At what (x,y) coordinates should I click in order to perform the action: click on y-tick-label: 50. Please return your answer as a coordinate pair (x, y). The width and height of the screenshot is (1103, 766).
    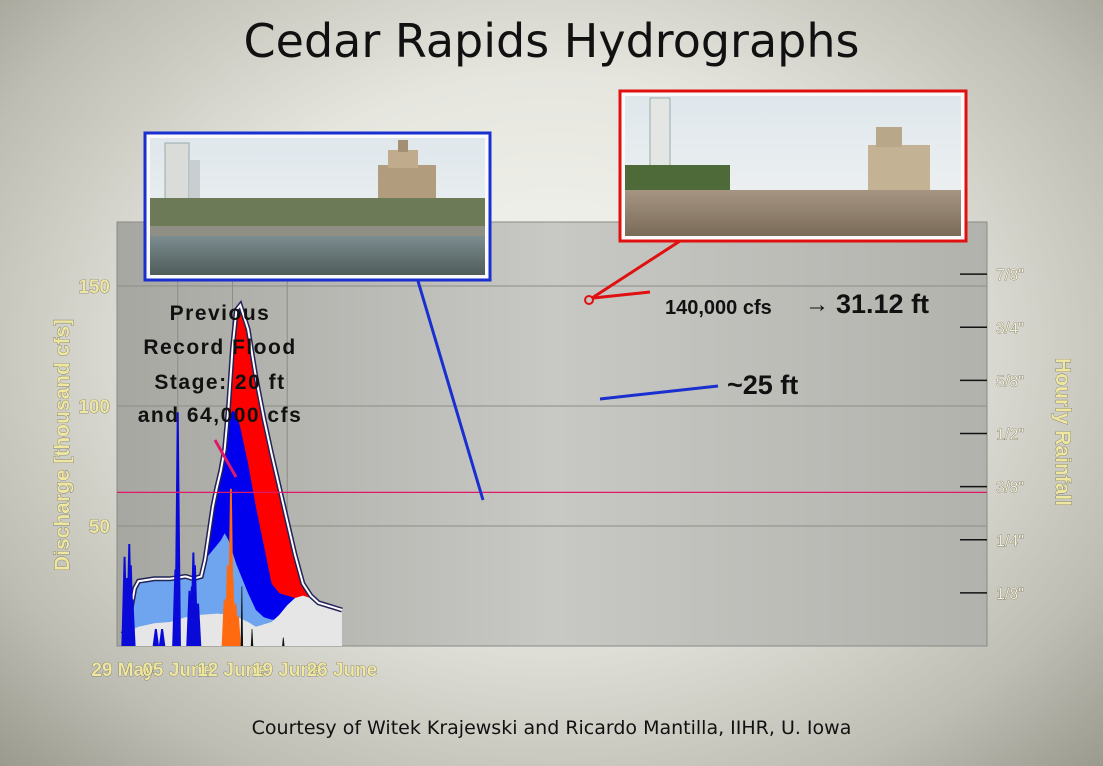
    Looking at the image, I should click on (99, 527).